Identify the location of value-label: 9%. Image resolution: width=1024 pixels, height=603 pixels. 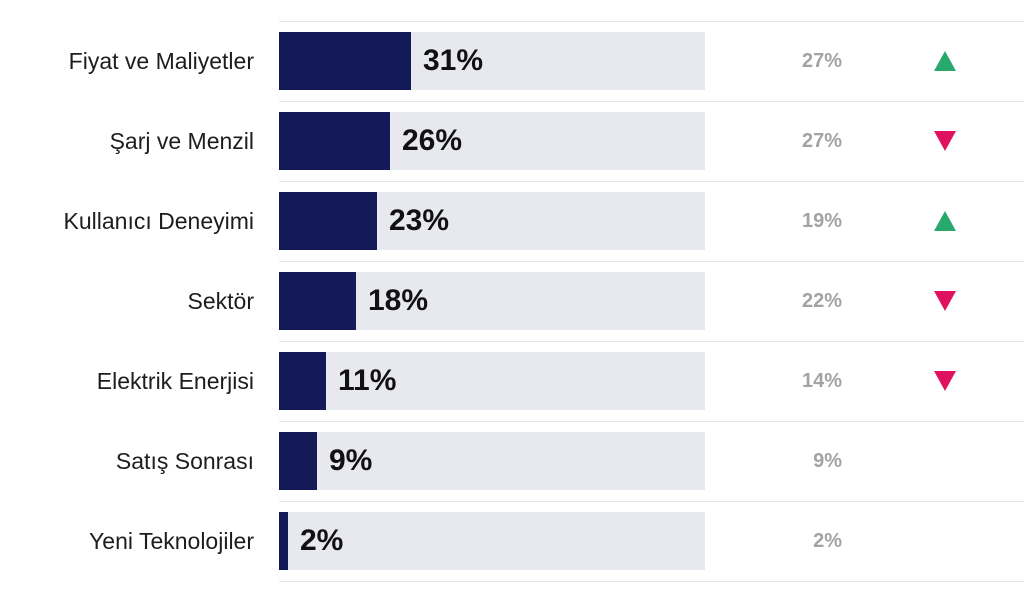
(351, 460).